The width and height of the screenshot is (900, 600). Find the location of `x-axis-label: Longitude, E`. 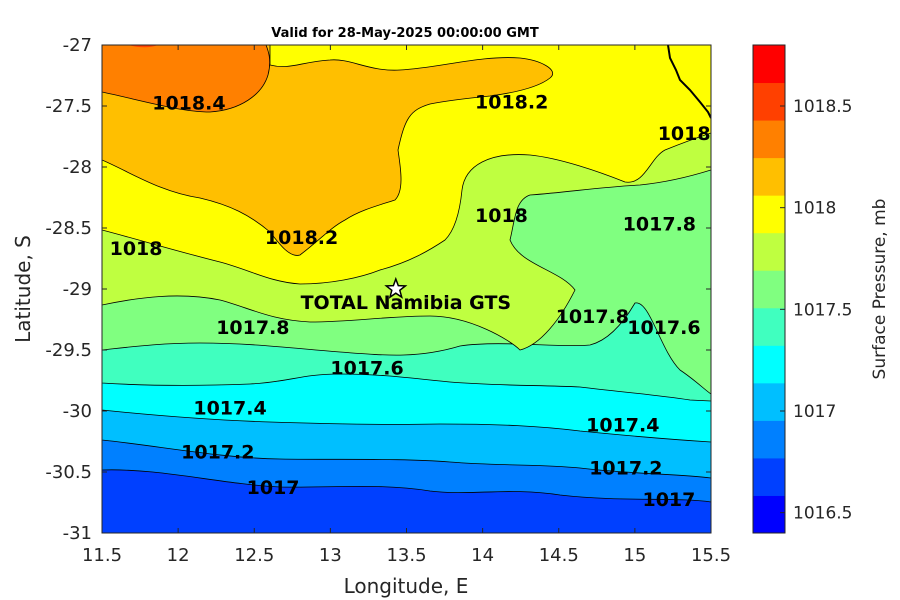

x-axis-label: Longitude, E is located at coordinates (406, 586).